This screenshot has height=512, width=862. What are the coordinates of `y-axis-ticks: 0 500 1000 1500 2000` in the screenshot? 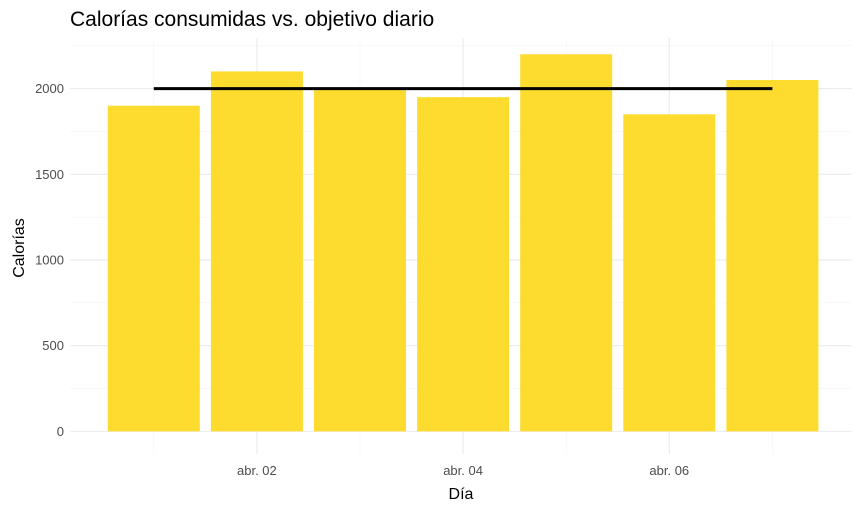 It's located at (49, 260).